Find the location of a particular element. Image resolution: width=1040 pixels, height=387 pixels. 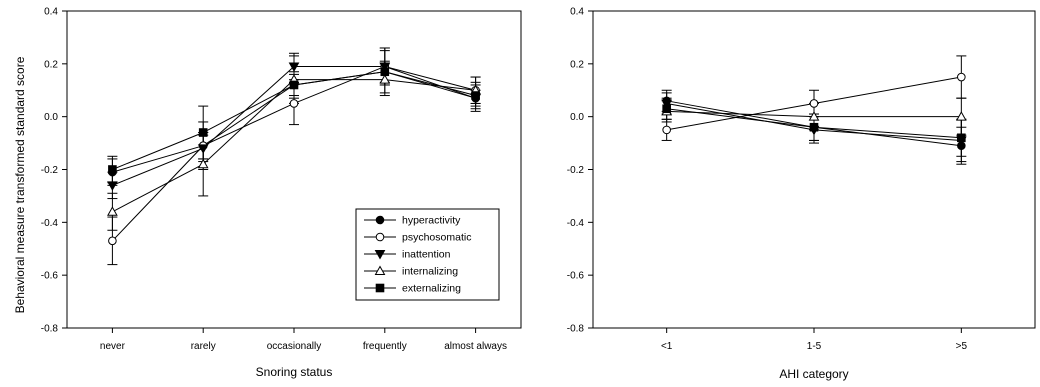

legend-label-psychosomatic: psychosomatic is located at coordinates (436, 238).